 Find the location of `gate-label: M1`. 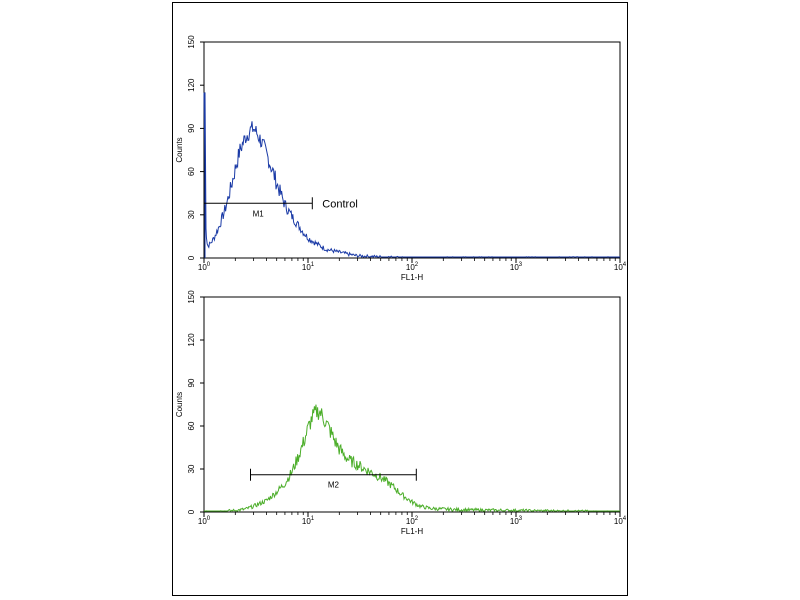

gate-label: M1 is located at coordinates (259, 213).